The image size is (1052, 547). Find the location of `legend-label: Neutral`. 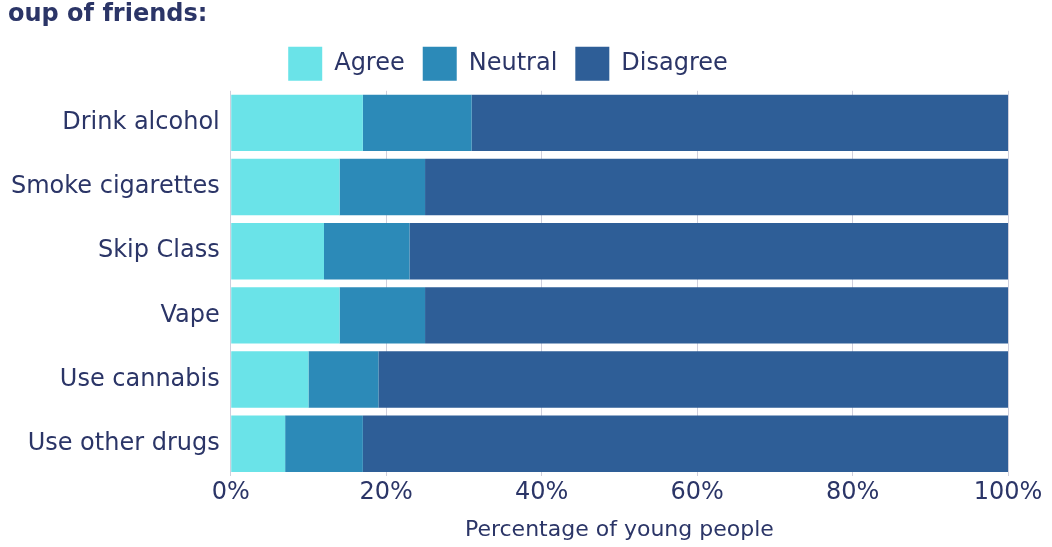

legend-label: Neutral is located at coordinates (513, 62).